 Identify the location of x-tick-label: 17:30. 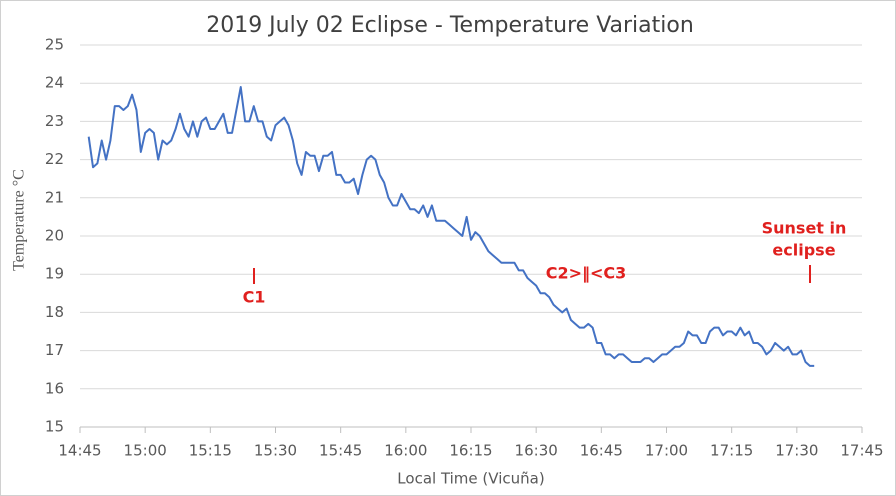
(796, 451).